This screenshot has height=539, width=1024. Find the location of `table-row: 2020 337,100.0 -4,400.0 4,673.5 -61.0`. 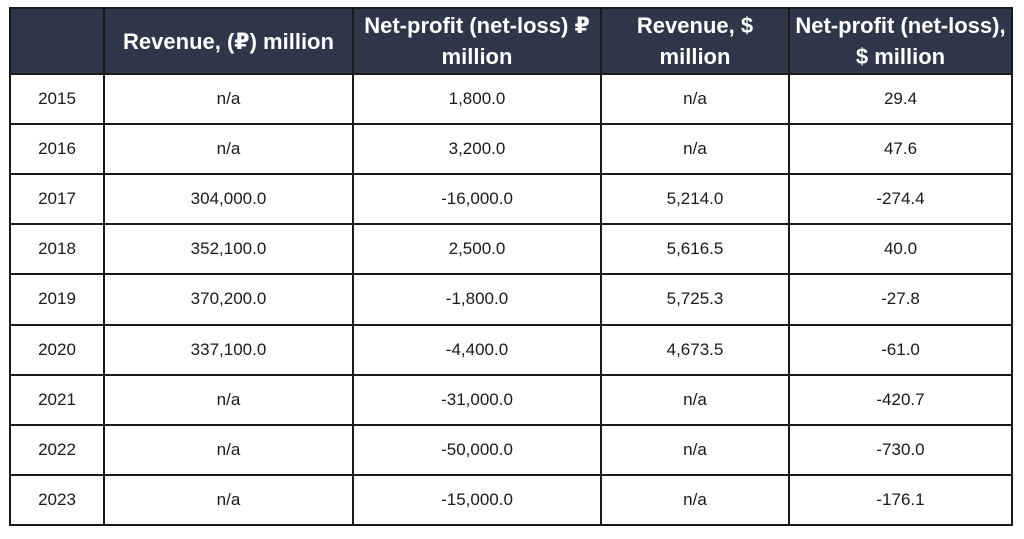

table-row: 2020 337,100.0 -4,400.0 4,673.5 -61.0 is located at coordinates (511, 349).